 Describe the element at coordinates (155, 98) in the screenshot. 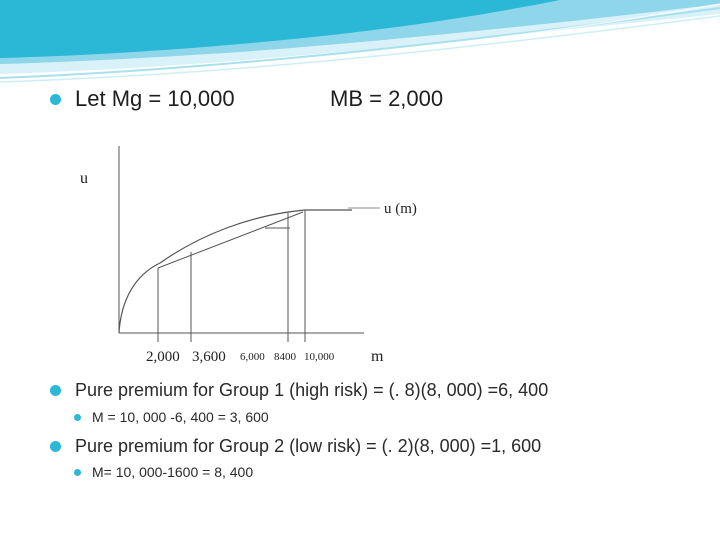

I see `title-mg-text: Let Mg = 10,000` at that location.